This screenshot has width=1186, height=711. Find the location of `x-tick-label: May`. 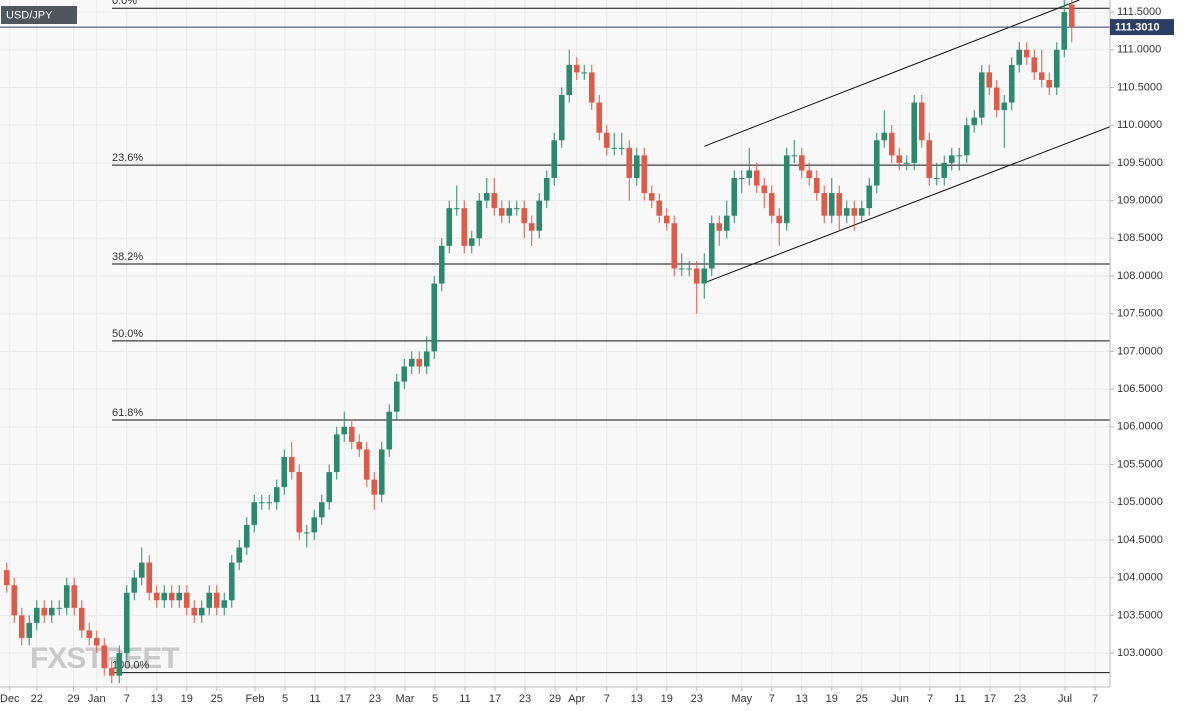

x-tick-label: May is located at coordinates (741, 699).